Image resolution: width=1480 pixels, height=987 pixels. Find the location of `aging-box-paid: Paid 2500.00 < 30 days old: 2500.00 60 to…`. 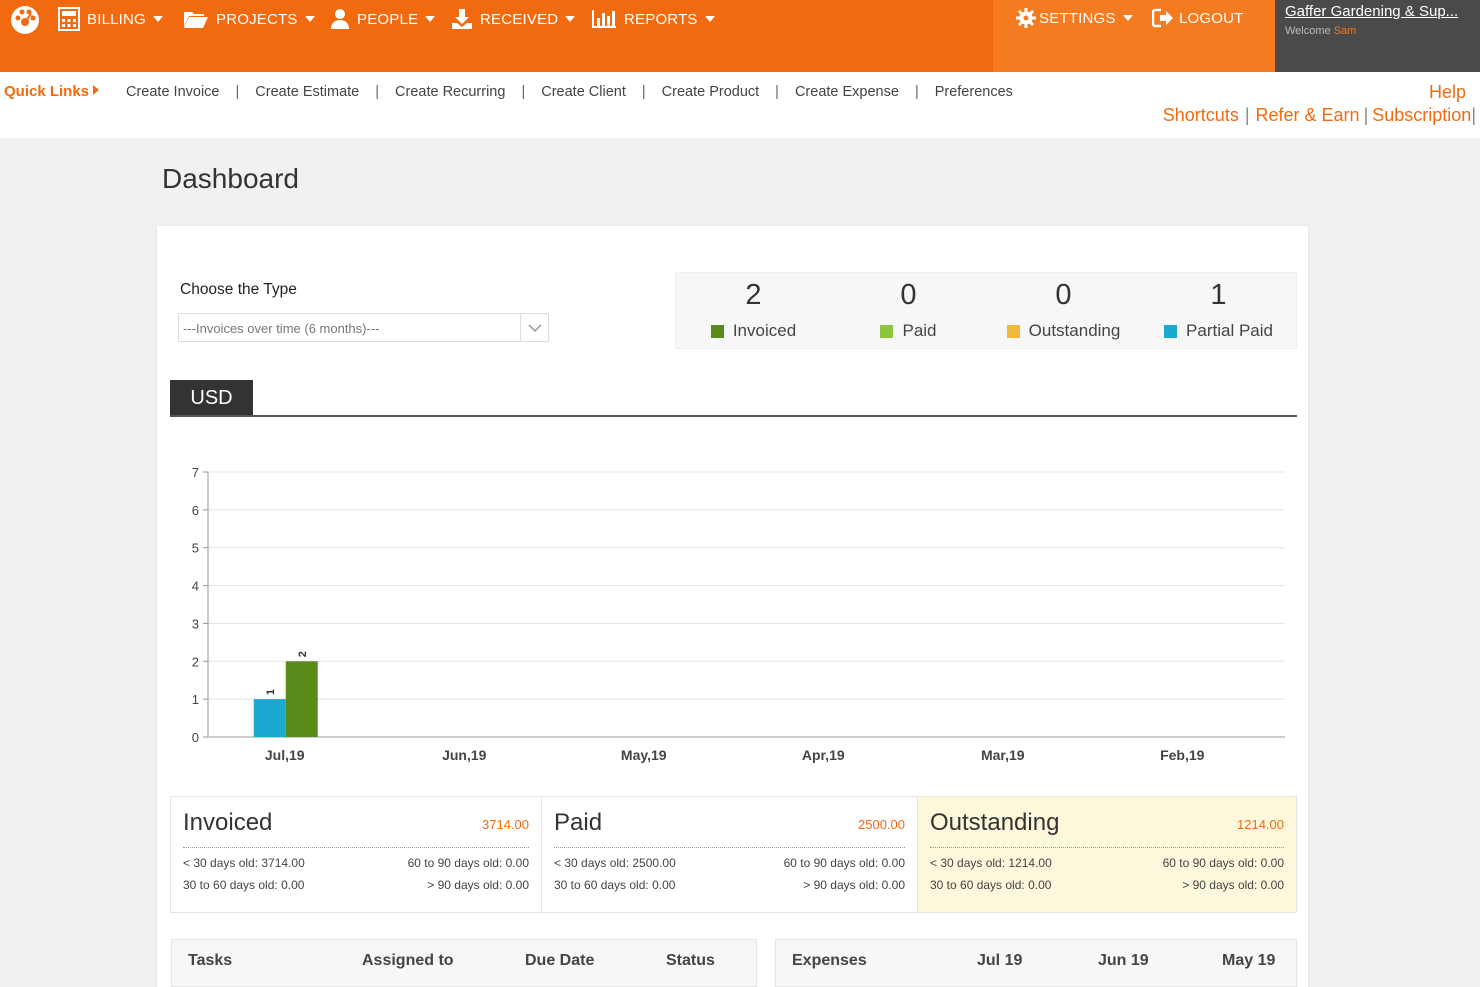

aging-box-paid: Paid 2500.00 < 30 days old: 2500.00 60 to… is located at coordinates (730, 854).